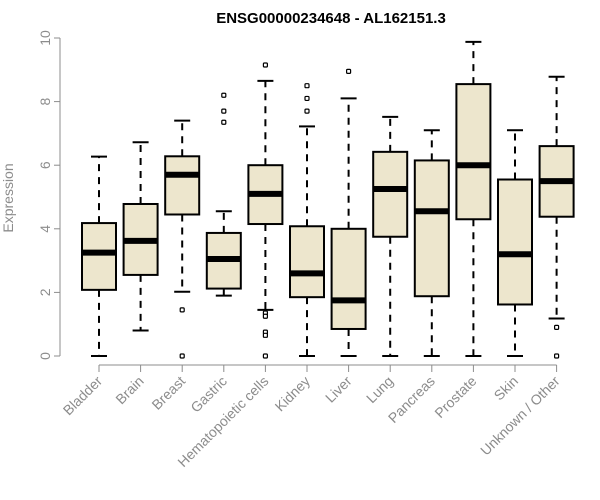  Describe the element at coordinates (338, 389) in the screenshot. I see `x-tick-label: Liver` at that location.